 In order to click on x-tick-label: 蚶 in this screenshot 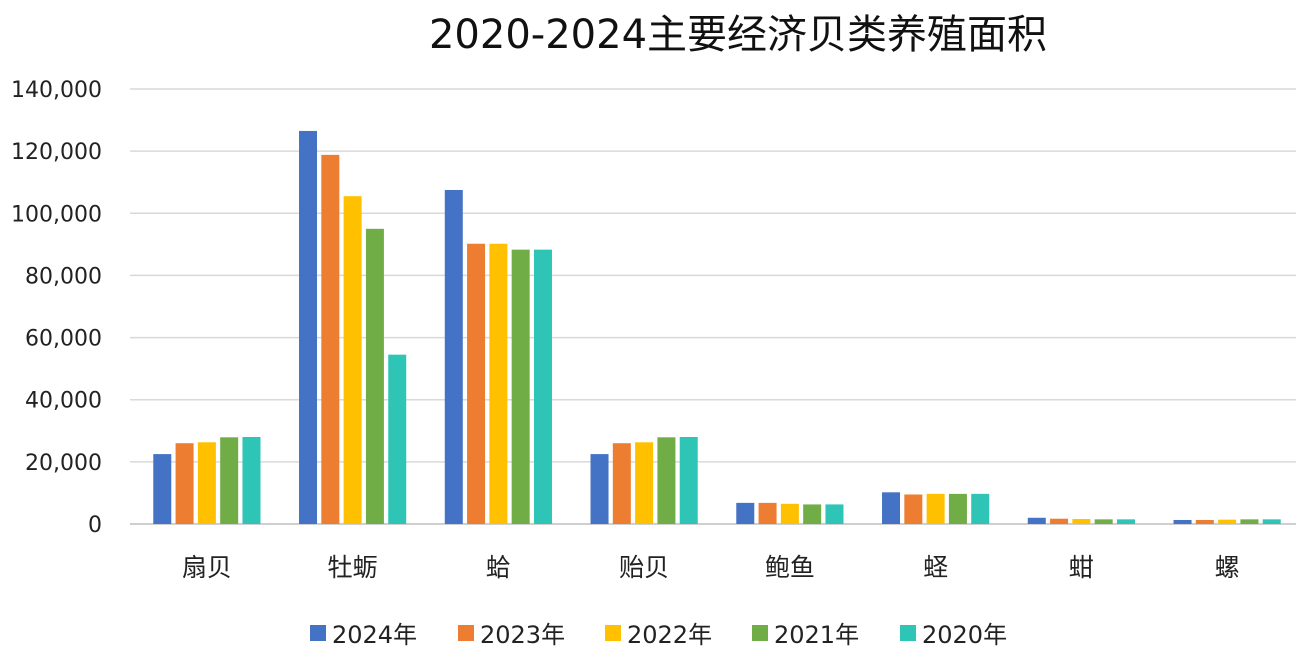, I will do `click(1081, 567)`.